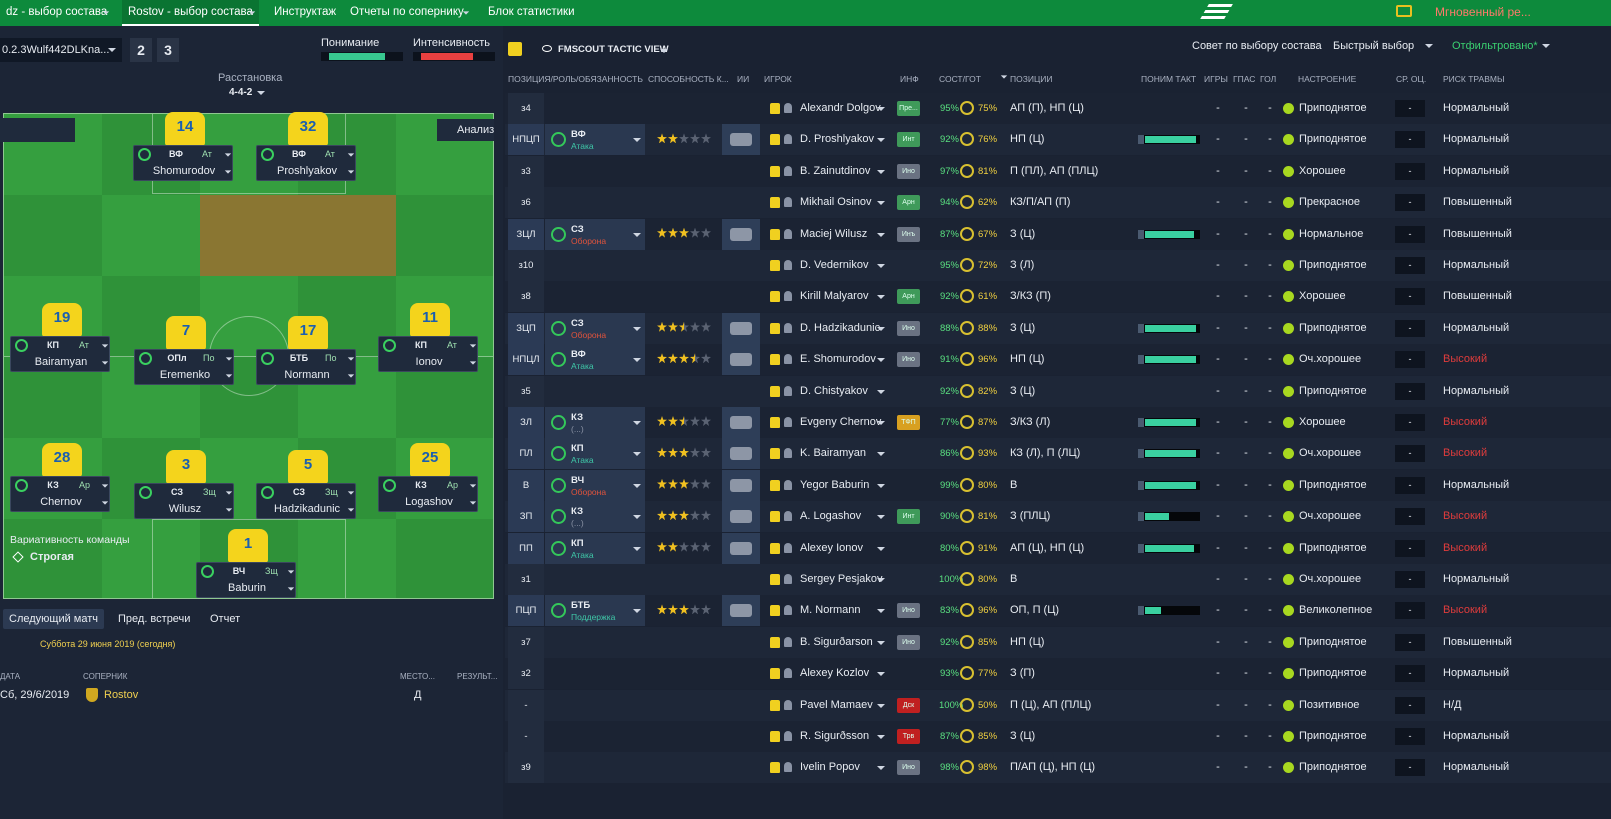  I want to click on formation: 4-4-2, so click(241, 92).